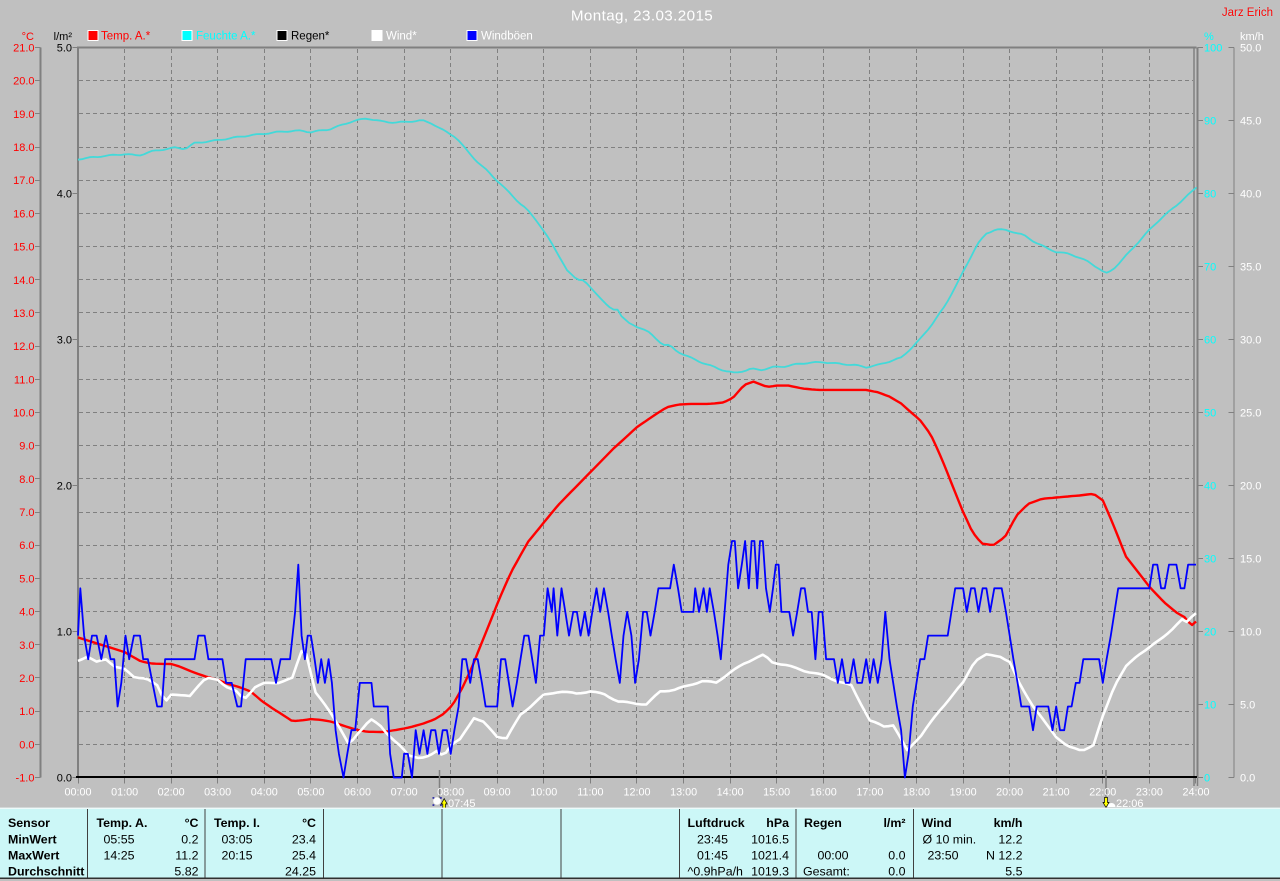  What do you see at coordinates (119, 840) in the screenshot?
I see `svg-text: 05:55` at bounding box center [119, 840].